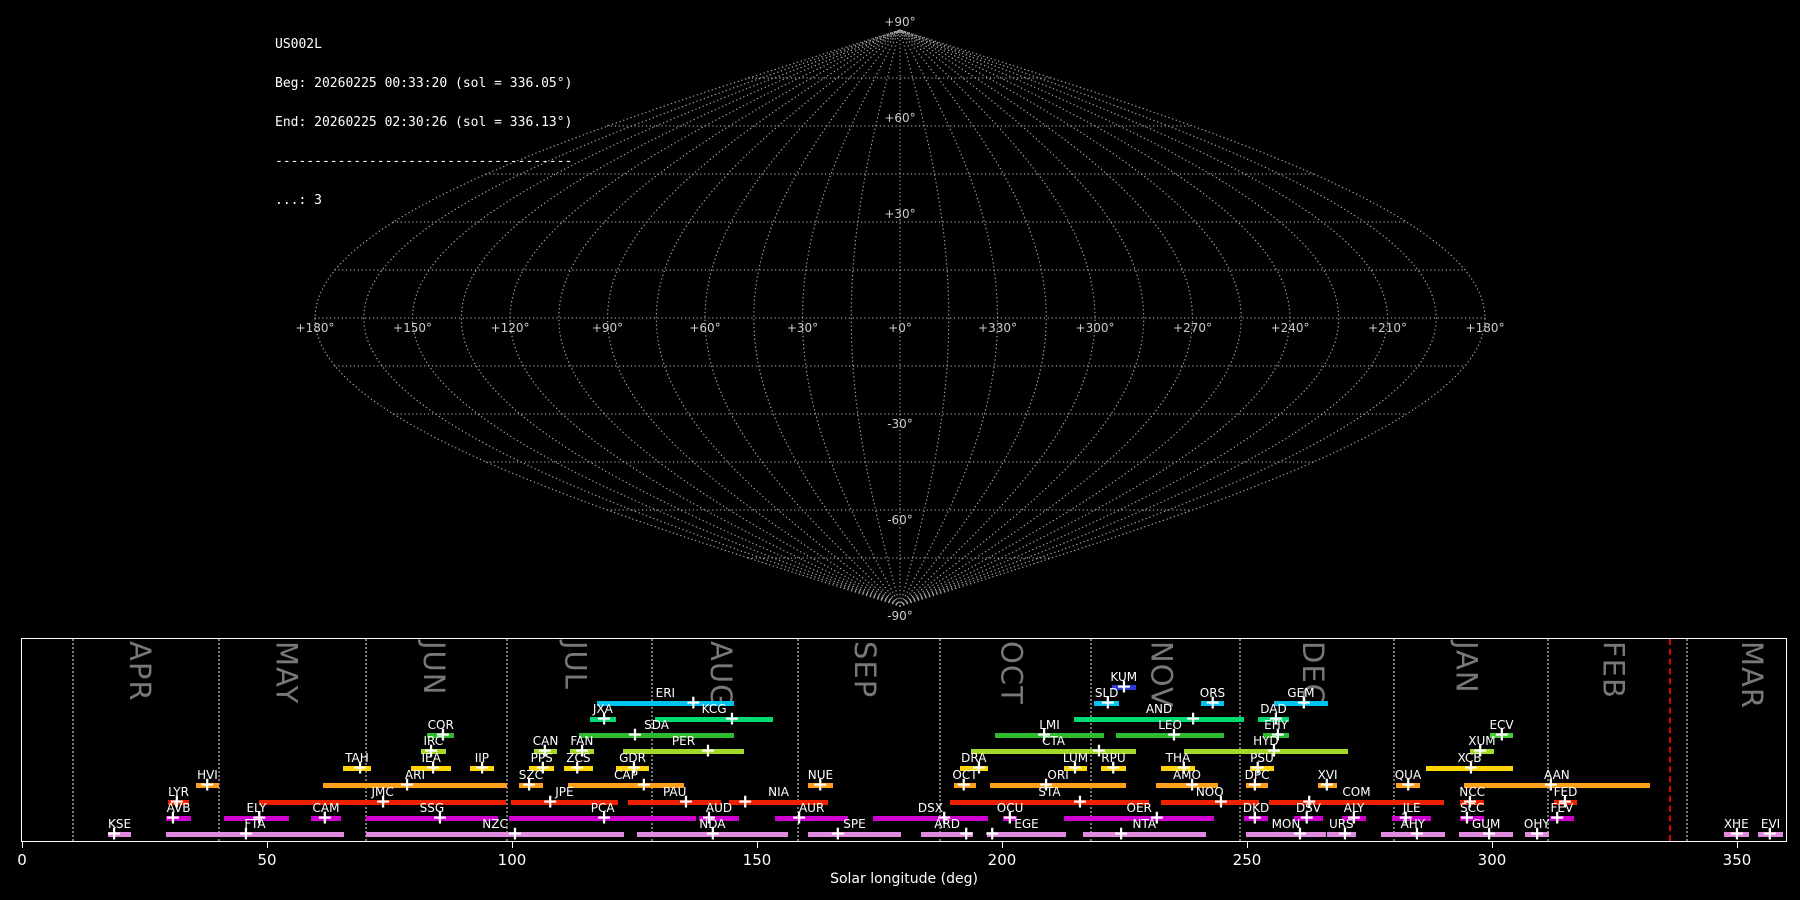 The height and width of the screenshot is (900, 1800). I want to click on shower-bar-PCA, so click(603, 818).